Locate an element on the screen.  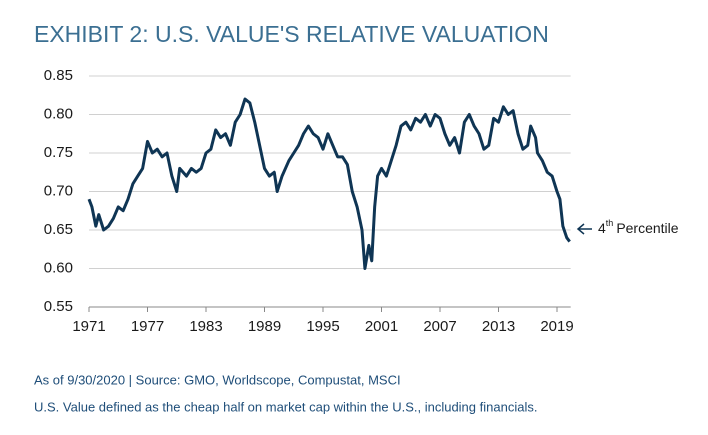
annotation-text: Percentile is located at coordinates (647, 228).